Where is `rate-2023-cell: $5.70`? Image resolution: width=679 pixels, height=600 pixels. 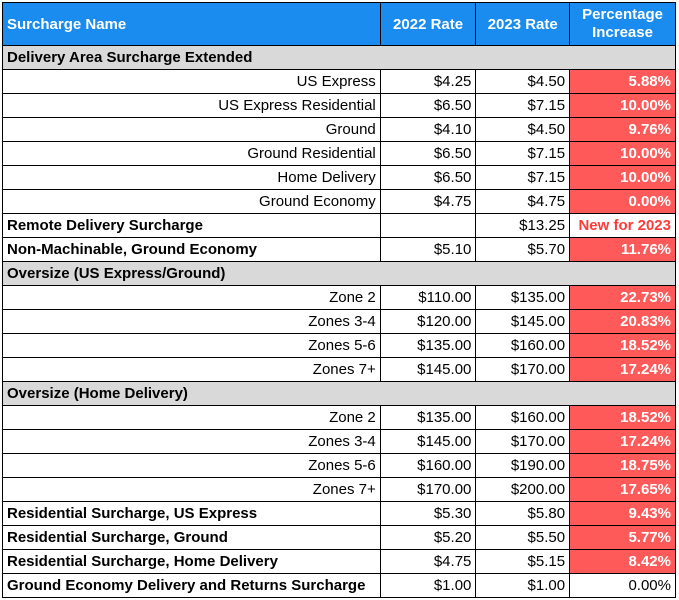 rate-2023-cell: $5.70 is located at coordinates (523, 249).